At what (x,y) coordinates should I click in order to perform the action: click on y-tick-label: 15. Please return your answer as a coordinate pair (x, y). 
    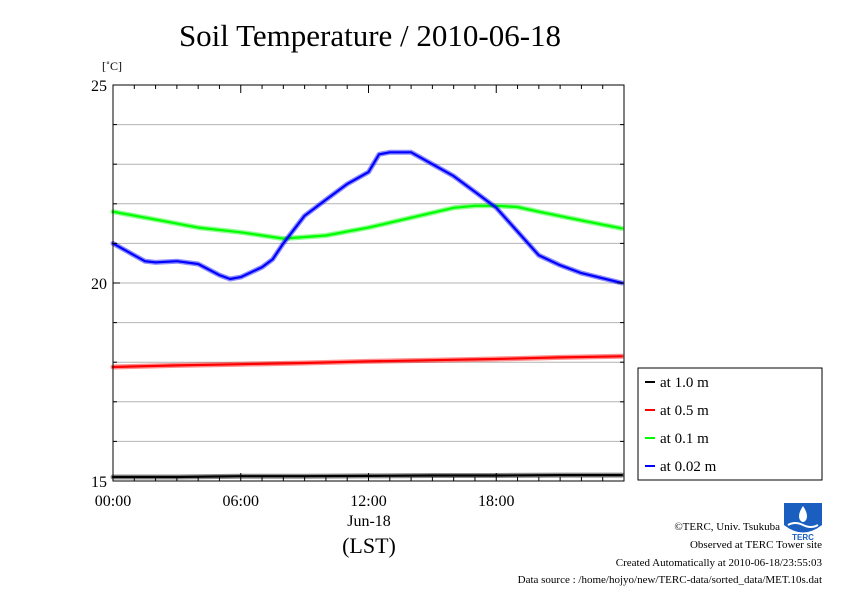
    Looking at the image, I should click on (99, 482).